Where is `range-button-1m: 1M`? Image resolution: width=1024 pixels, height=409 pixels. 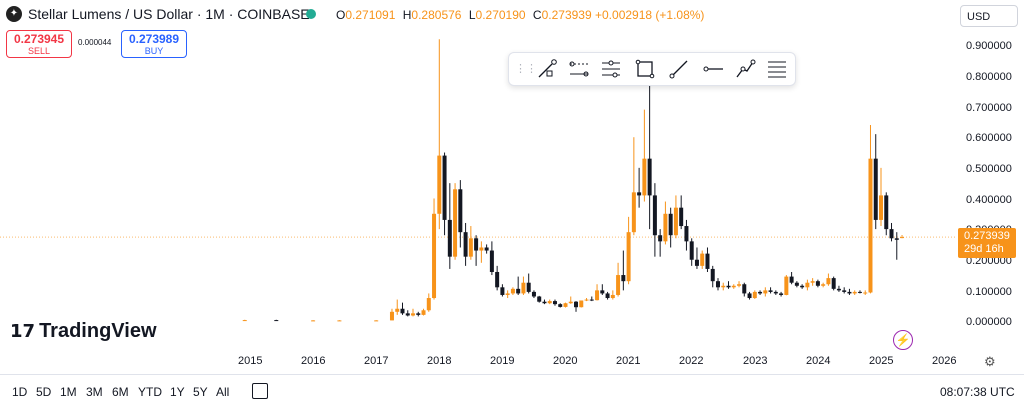
range-button-1m: 1M is located at coordinates (68, 392).